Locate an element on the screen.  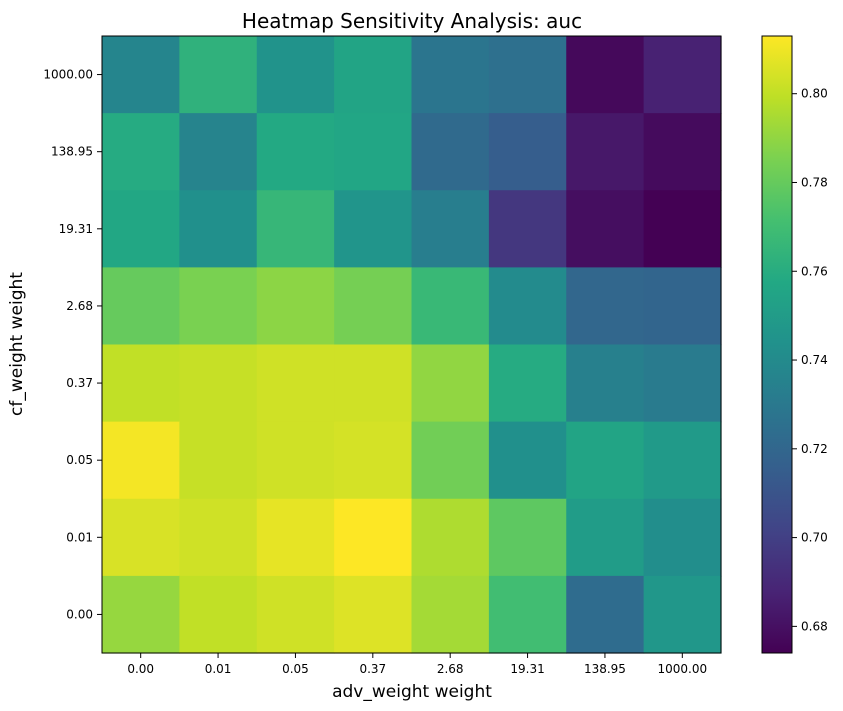
y-tick-label: 0.00 is located at coordinates (79, 614).